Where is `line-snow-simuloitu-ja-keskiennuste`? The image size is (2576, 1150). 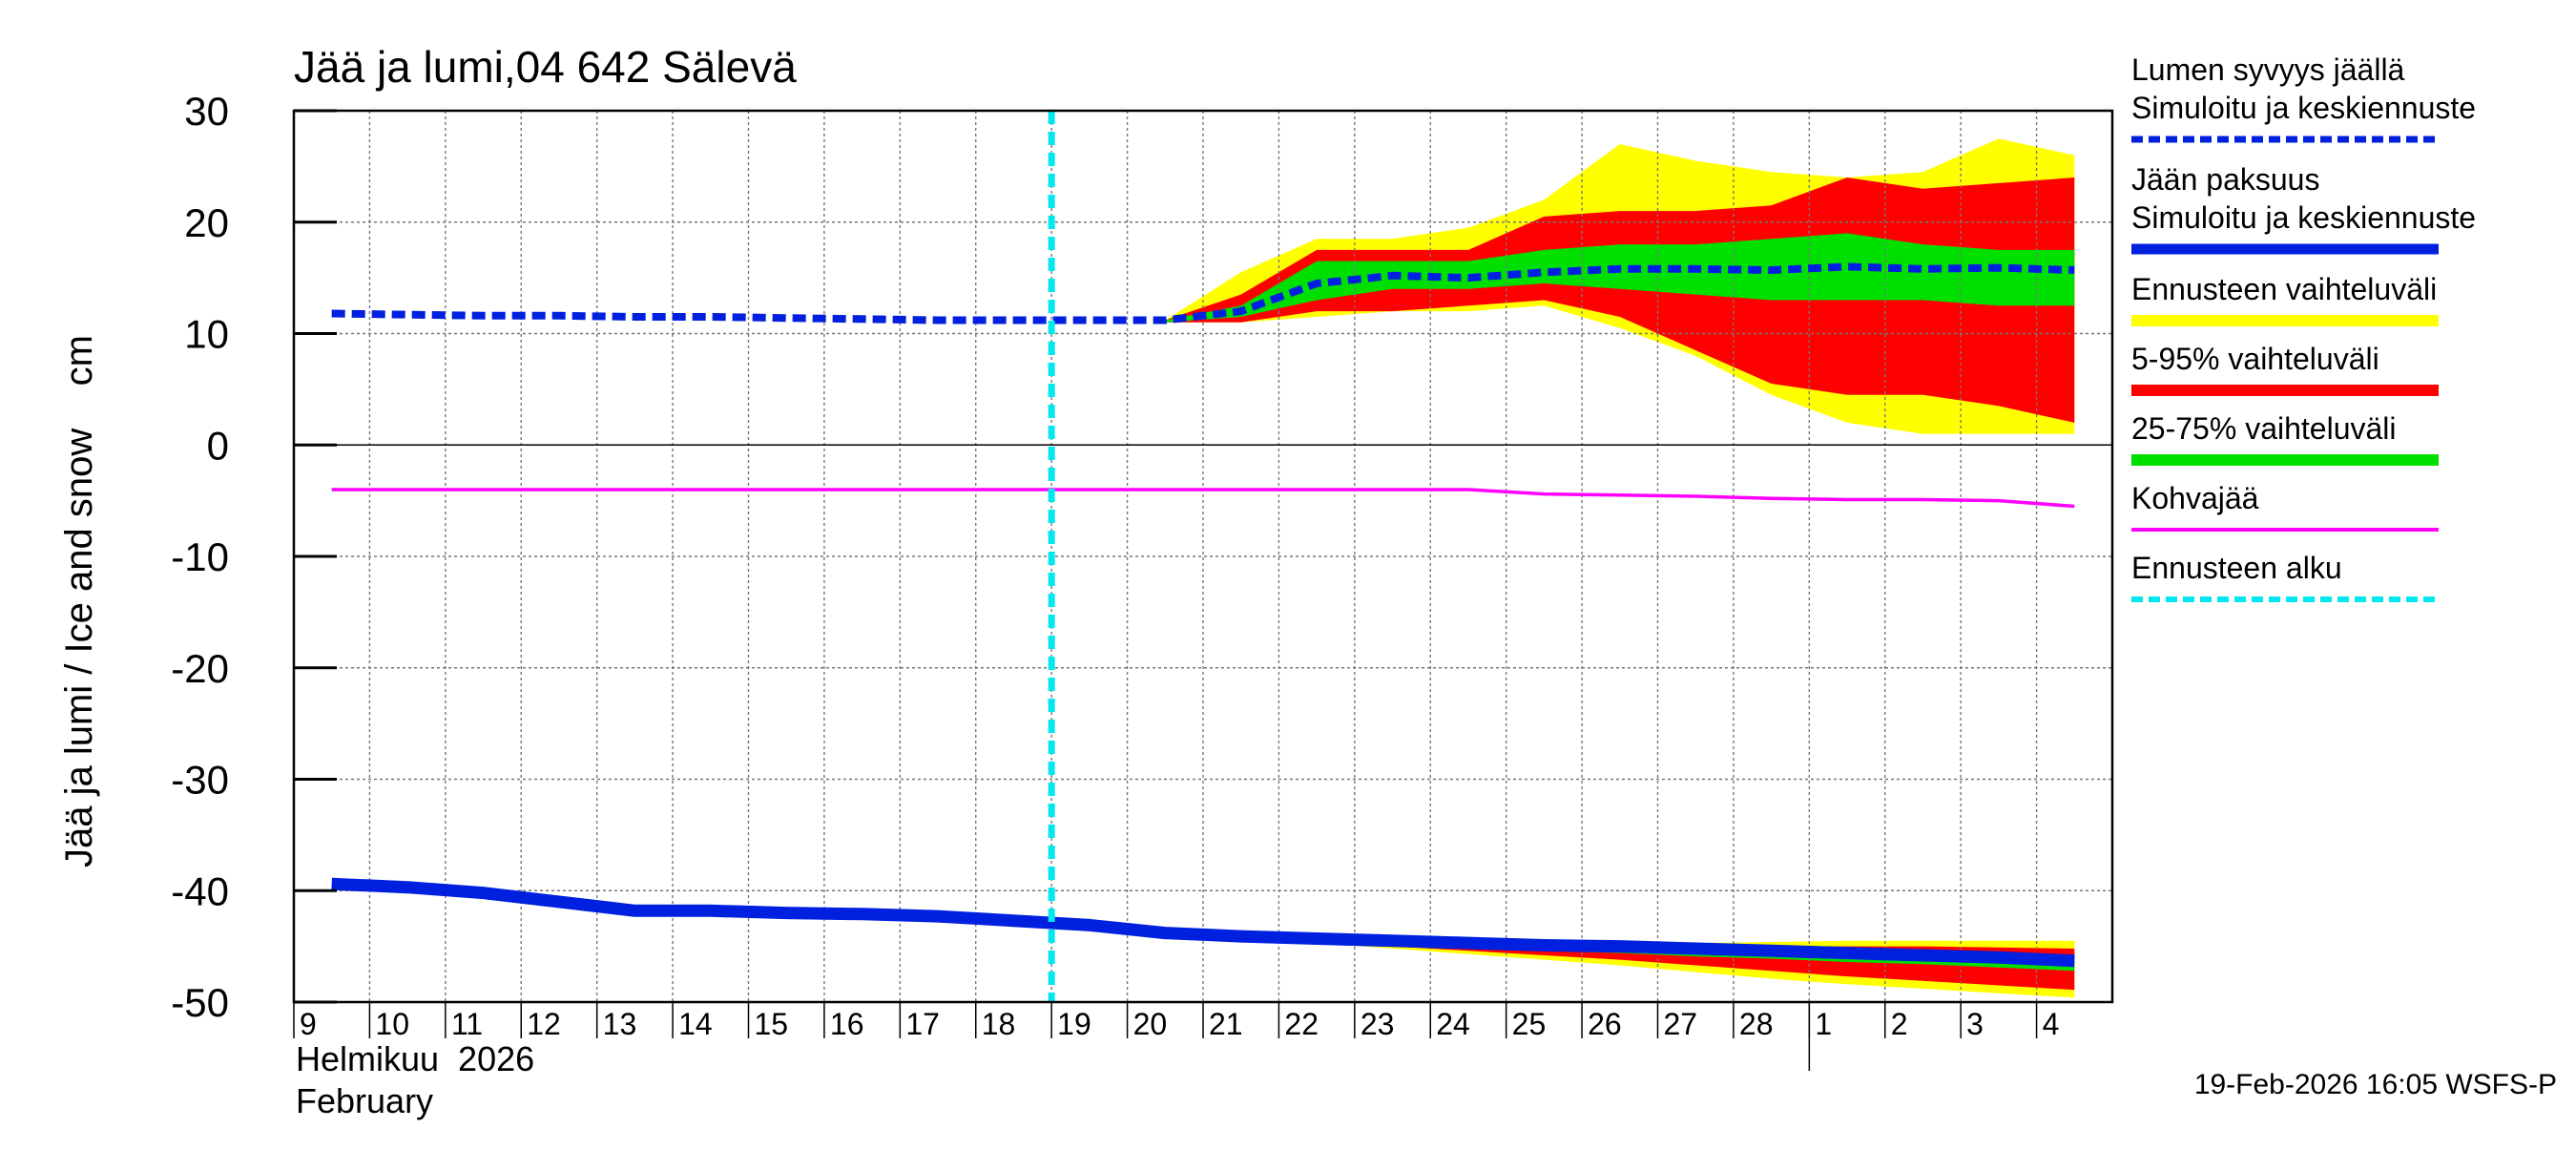 line-snow-simuloitu-ja-keskiennuste is located at coordinates (1203, 293).